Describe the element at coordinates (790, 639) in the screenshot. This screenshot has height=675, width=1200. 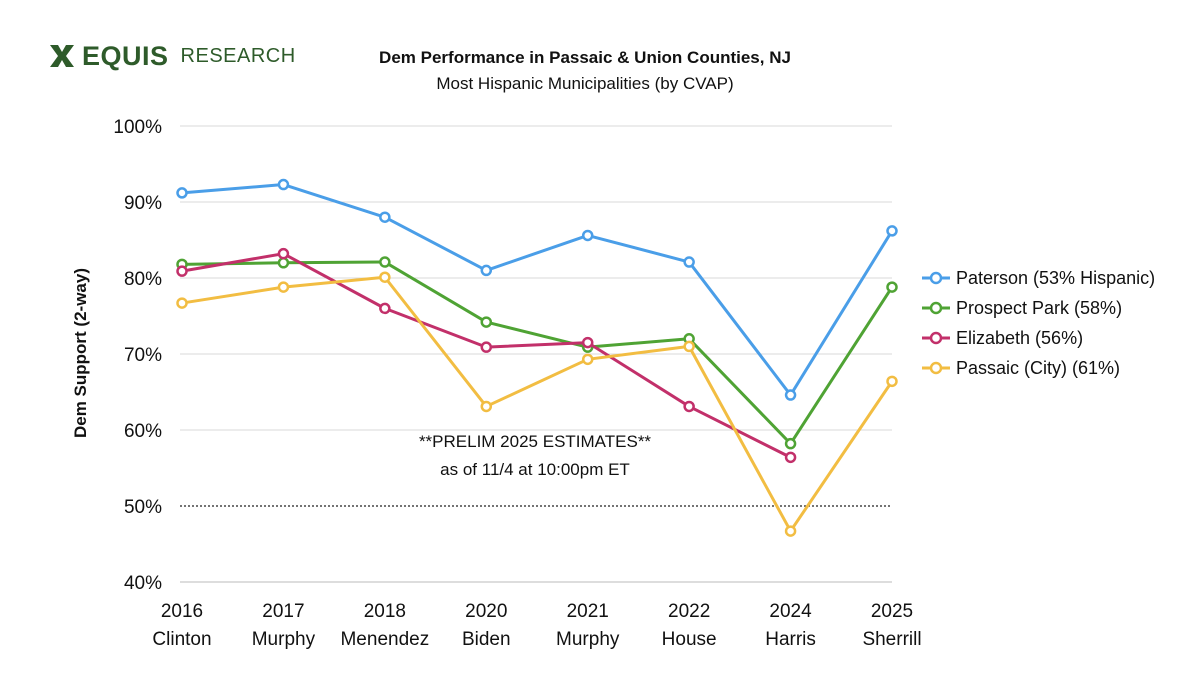
I see `x-tick-label: Harris` at that location.